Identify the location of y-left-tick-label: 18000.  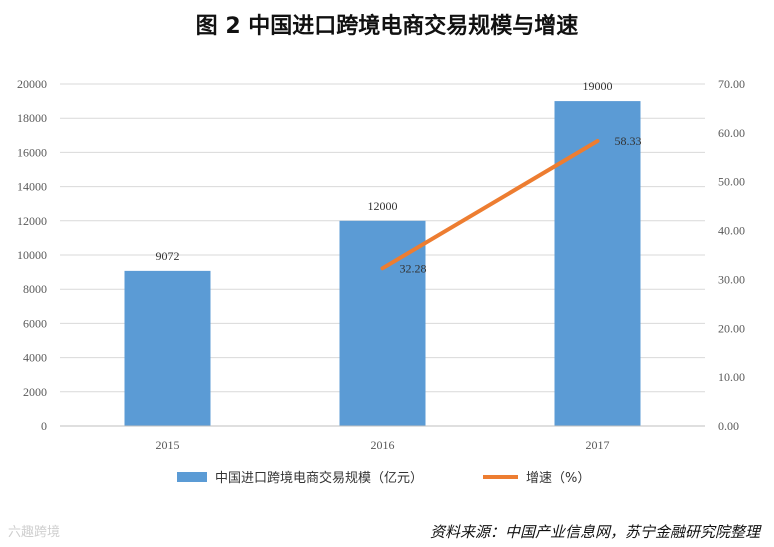
(32, 118).